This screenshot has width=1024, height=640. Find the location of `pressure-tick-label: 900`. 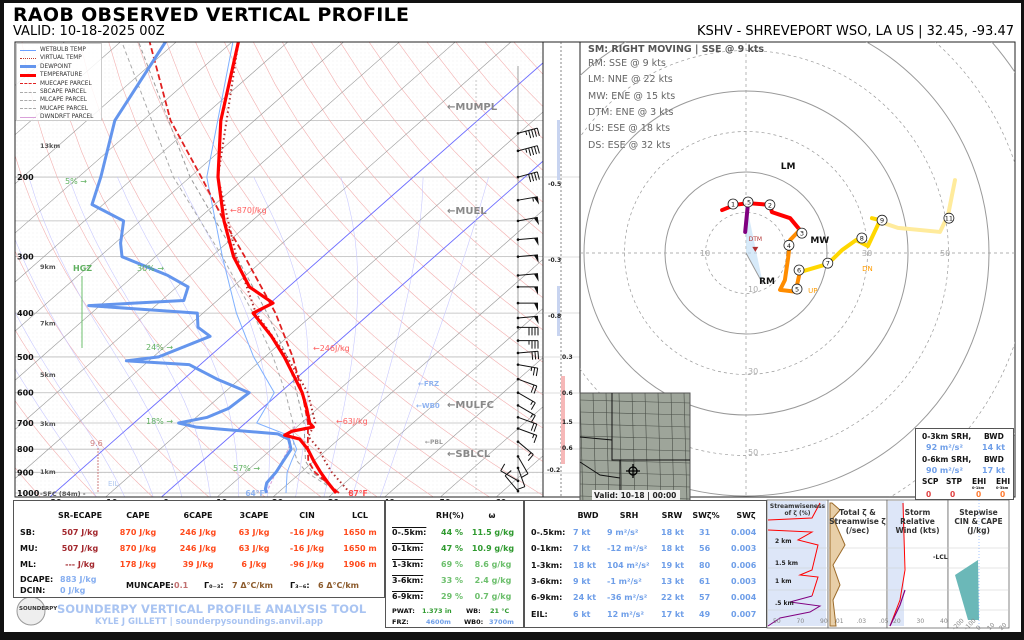

pressure-tick-label: 900 is located at coordinates (25, 472).